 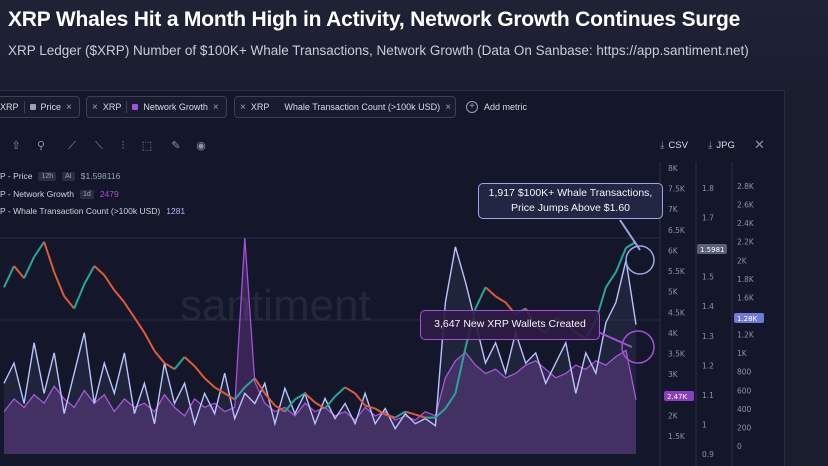 What do you see at coordinates (16, 145) in the screenshot?
I see `cursor-tool-icon: ⇧` at bounding box center [16, 145].